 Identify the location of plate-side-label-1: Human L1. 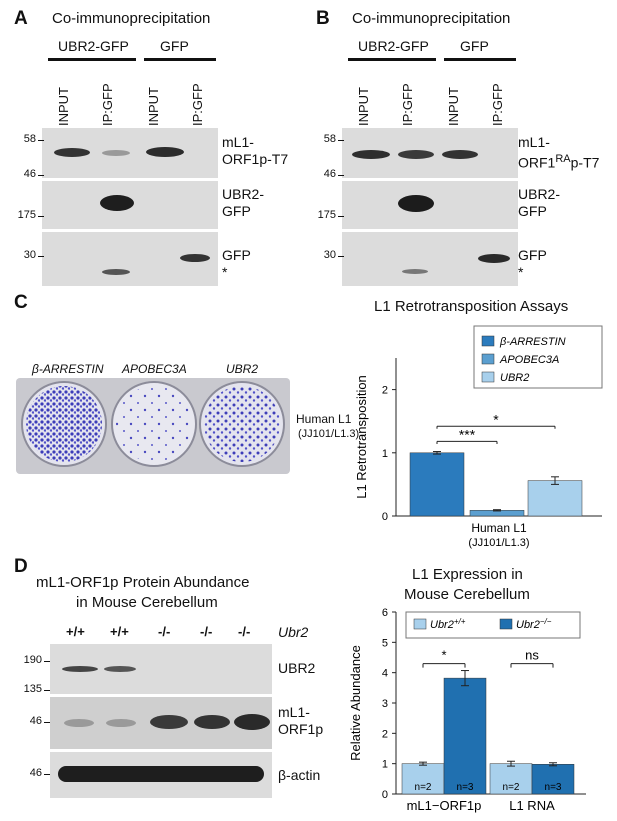
(324, 419).